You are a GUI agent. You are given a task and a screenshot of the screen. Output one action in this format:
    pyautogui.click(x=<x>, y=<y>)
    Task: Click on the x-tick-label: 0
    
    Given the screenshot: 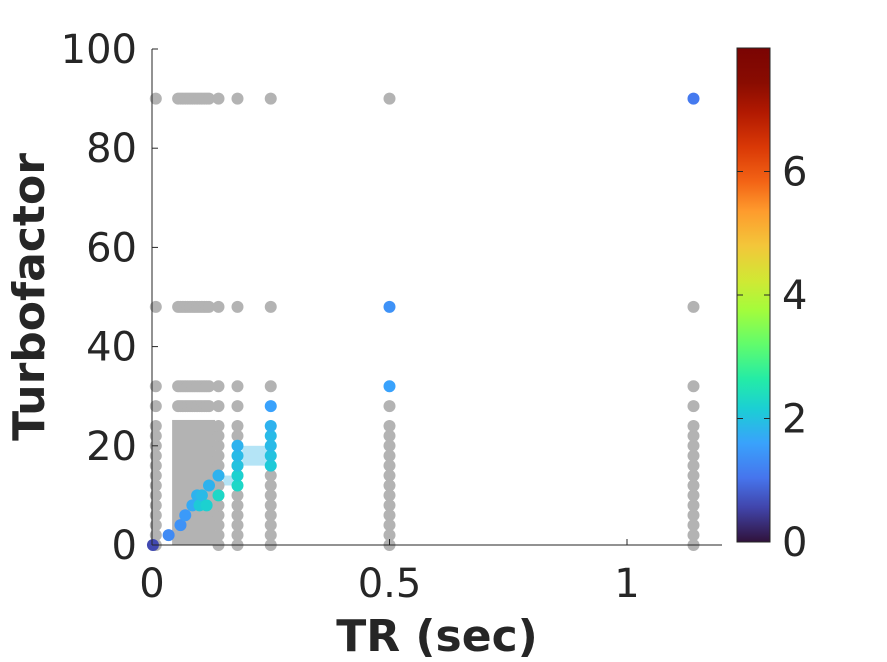 What is the action you would take?
    pyautogui.click(x=151, y=584)
    